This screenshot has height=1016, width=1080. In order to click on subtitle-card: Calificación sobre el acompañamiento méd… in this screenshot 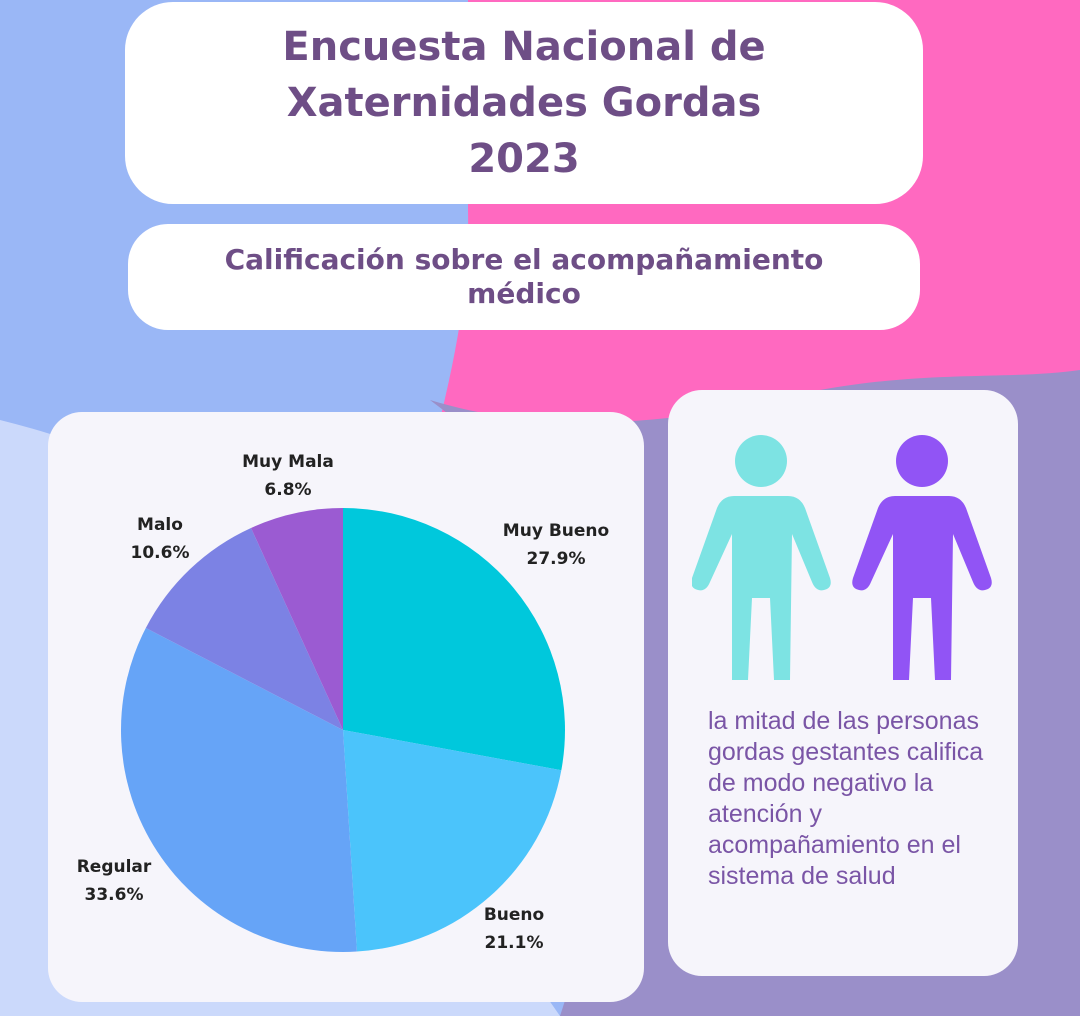, I will do `click(524, 277)`.